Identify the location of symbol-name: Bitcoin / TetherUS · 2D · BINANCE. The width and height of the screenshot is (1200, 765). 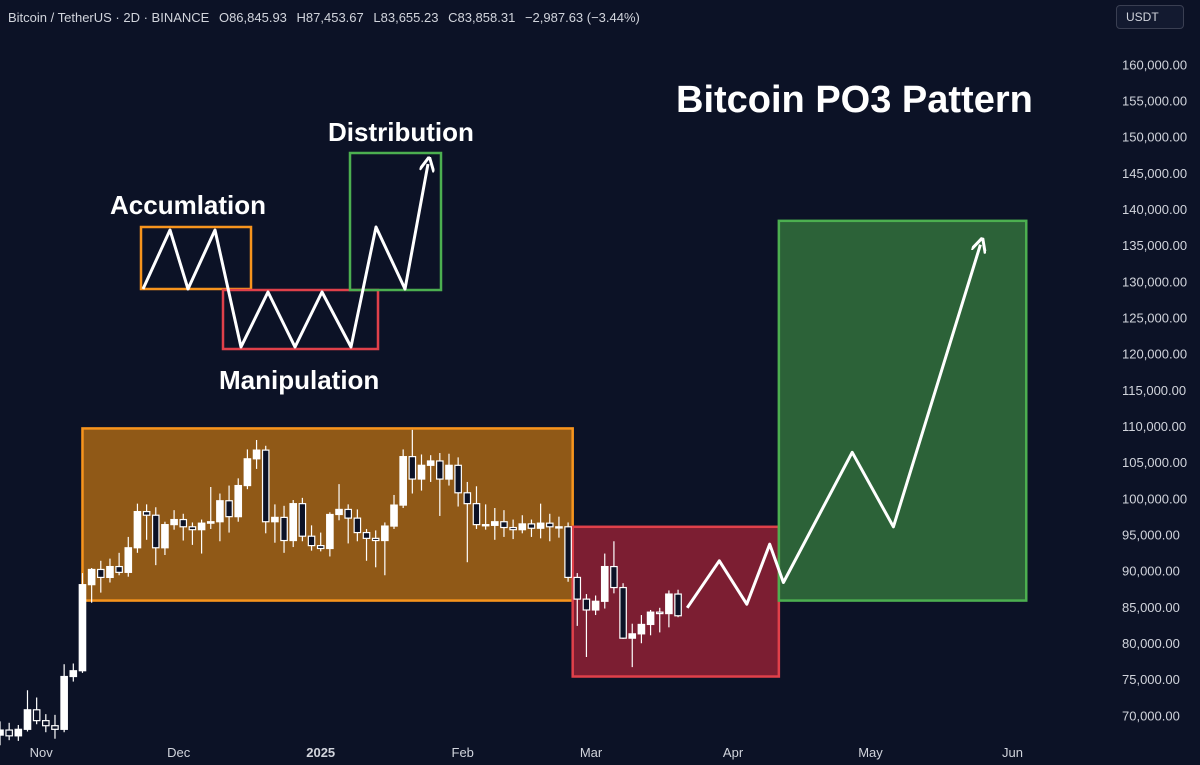
(109, 17).